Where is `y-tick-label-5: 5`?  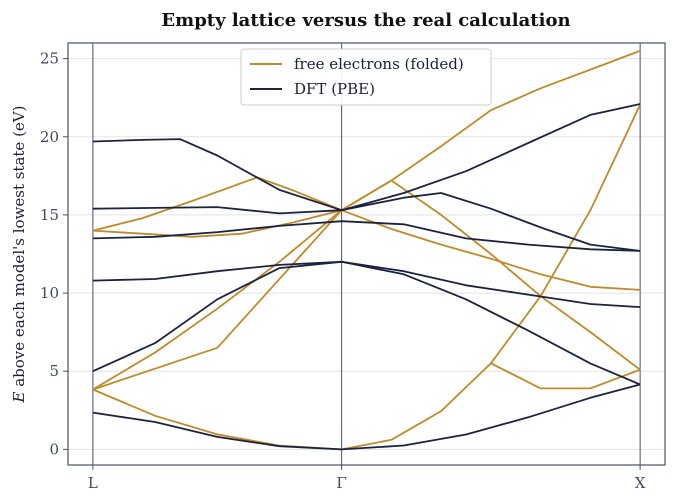
y-tick-label-5: 5 is located at coordinates (54, 371).